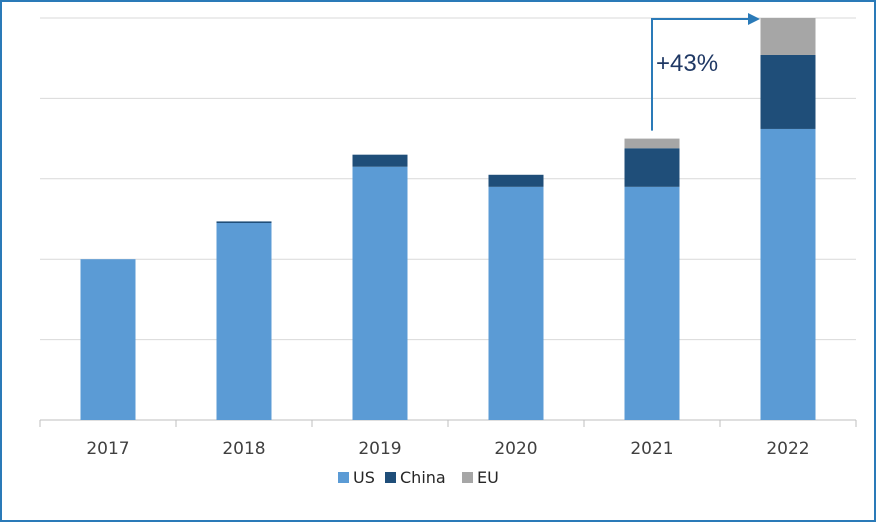 The width and height of the screenshot is (876, 522). What do you see at coordinates (243, 449) in the screenshot?
I see `x-tick-label-2018: 2018` at bounding box center [243, 449].